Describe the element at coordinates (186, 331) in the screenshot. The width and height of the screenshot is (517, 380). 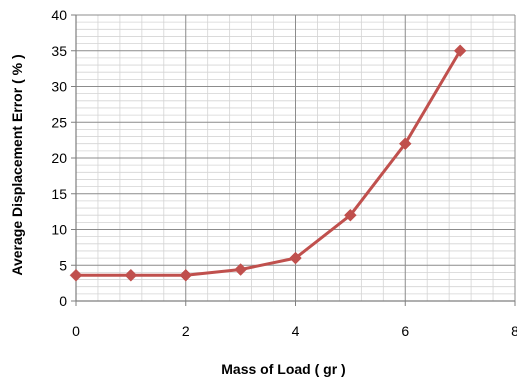
I see `x-tick-label: 2` at that location.